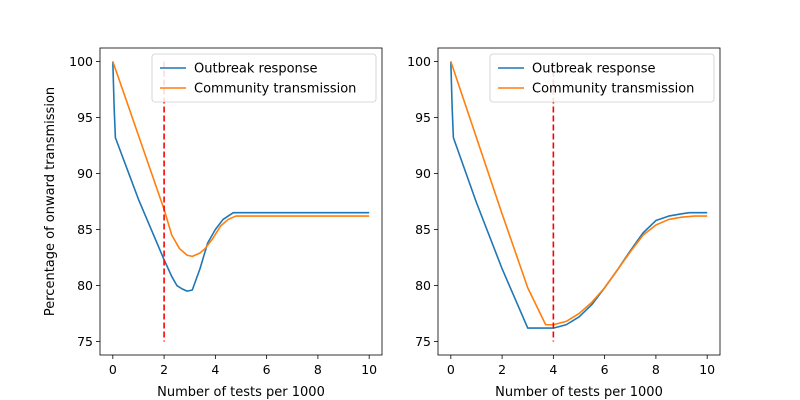  What do you see at coordinates (81, 61) in the screenshot?
I see `chart-1-ytick-label: 100` at bounding box center [81, 61].